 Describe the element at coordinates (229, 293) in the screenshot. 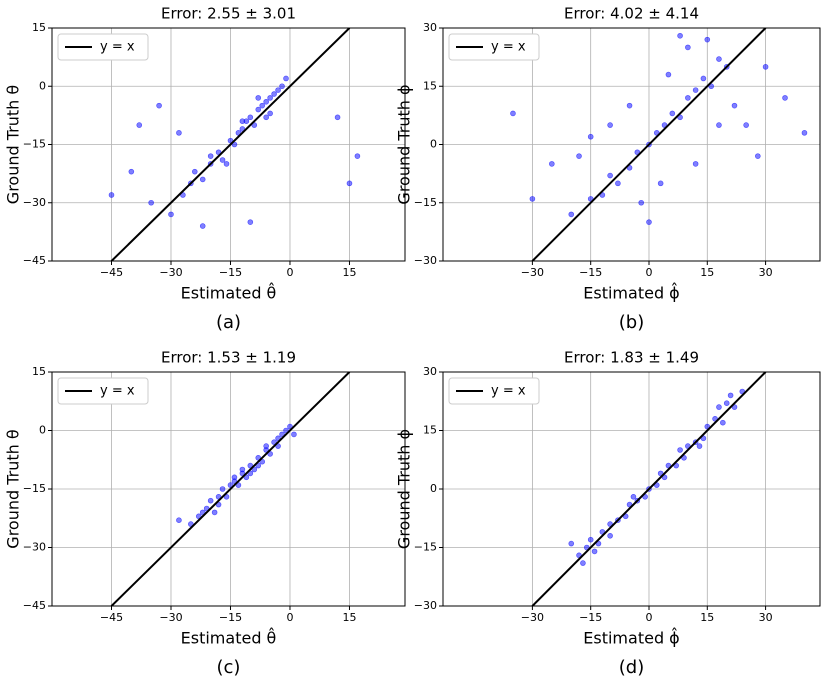

I see `x-axis-label: Estimated θ̂` at that location.